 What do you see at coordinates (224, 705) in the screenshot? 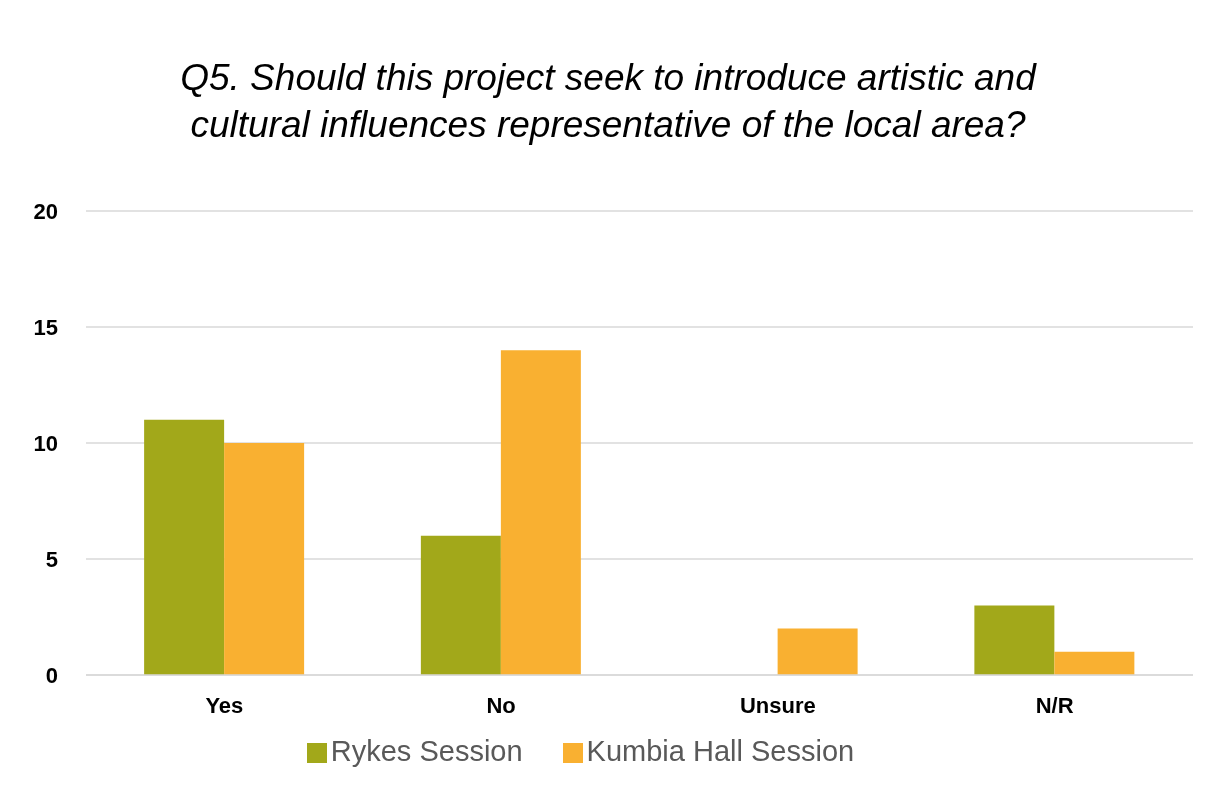
I see `x-tick-label: Yes` at bounding box center [224, 705].